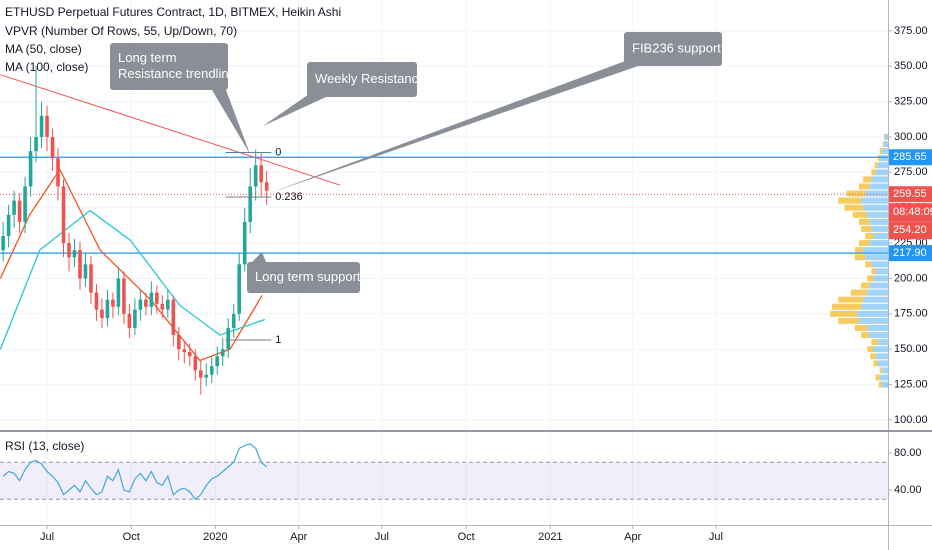 The image size is (932, 550). I want to click on x-tick-label: 2020, so click(215, 537).